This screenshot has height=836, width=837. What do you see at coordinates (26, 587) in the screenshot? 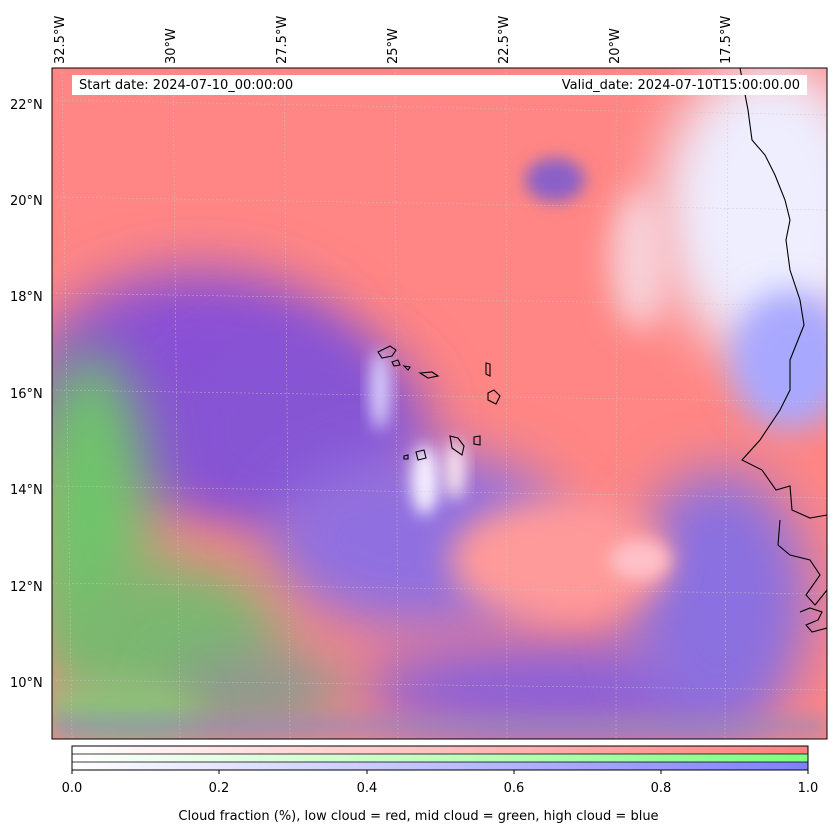
I see `lat-label: 12°N` at bounding box center [26, 587].